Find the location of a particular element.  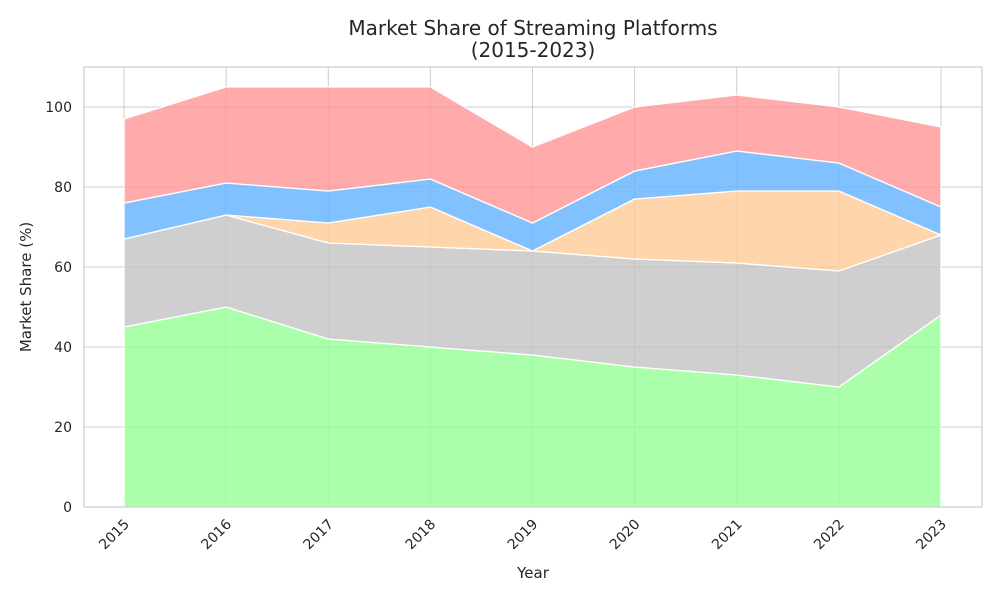

x-tick-label: 2018 is located at coordinates (421, 535).